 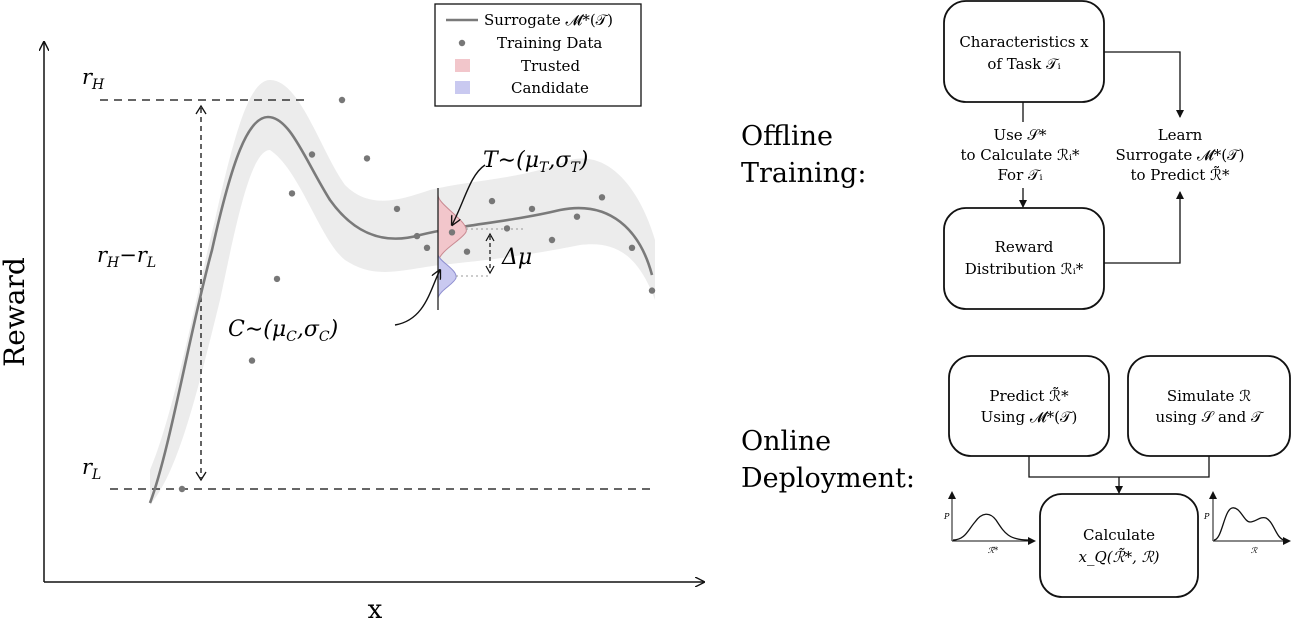 What do you see at coordinates (549, 43) in the screenshot?
I see `legend-training-label: Training Data` at bounding box center [549, 43].